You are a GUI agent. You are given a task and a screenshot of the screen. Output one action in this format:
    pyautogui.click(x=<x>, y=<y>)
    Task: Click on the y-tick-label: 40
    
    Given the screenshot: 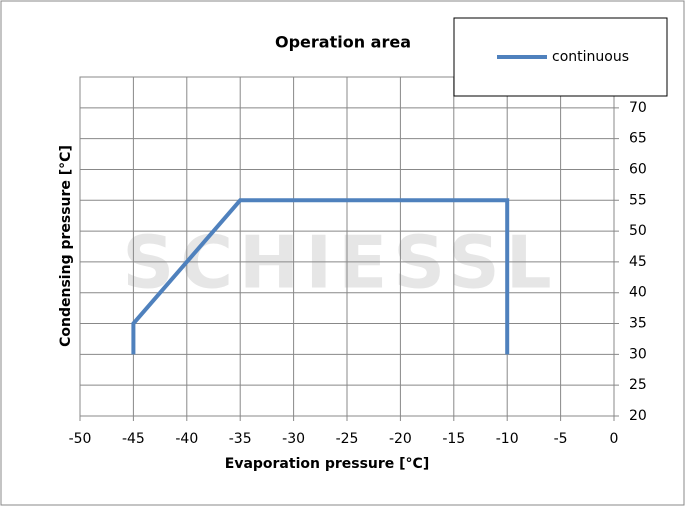 What is the action you would take?
    pyautogui.click(x=638, y=293)
    